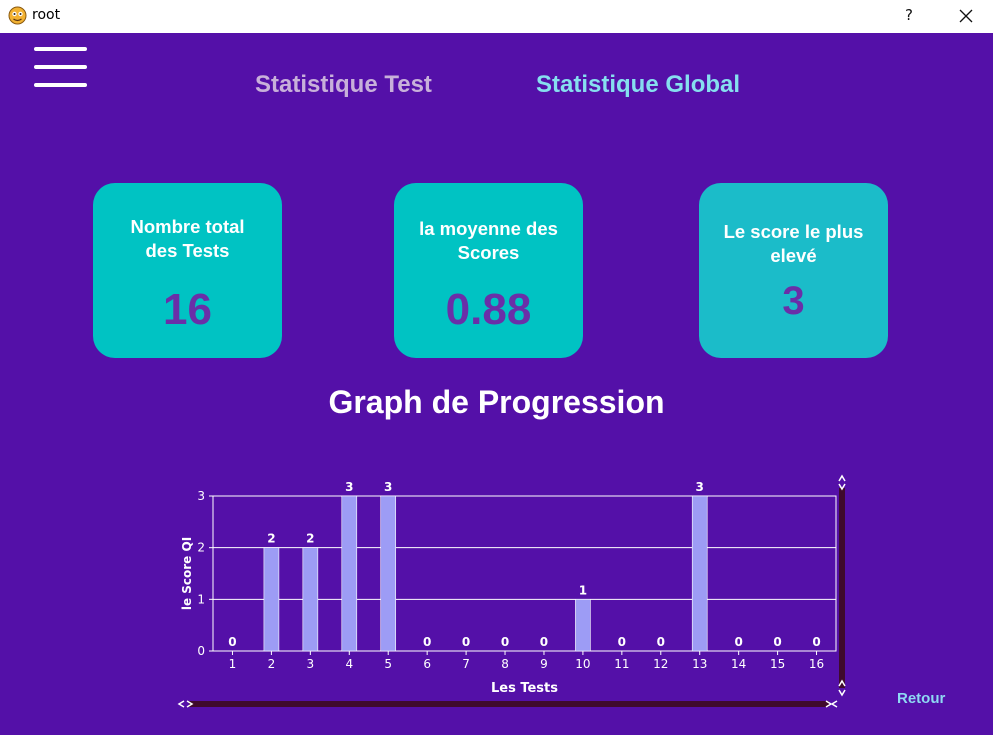 Image resolution: width=993 pixels, height=735 pixels. Describe the element at coordinates (793, 270) in the screenshot. I see `card-highest-score: Le score le plus elevé 3` at that location.